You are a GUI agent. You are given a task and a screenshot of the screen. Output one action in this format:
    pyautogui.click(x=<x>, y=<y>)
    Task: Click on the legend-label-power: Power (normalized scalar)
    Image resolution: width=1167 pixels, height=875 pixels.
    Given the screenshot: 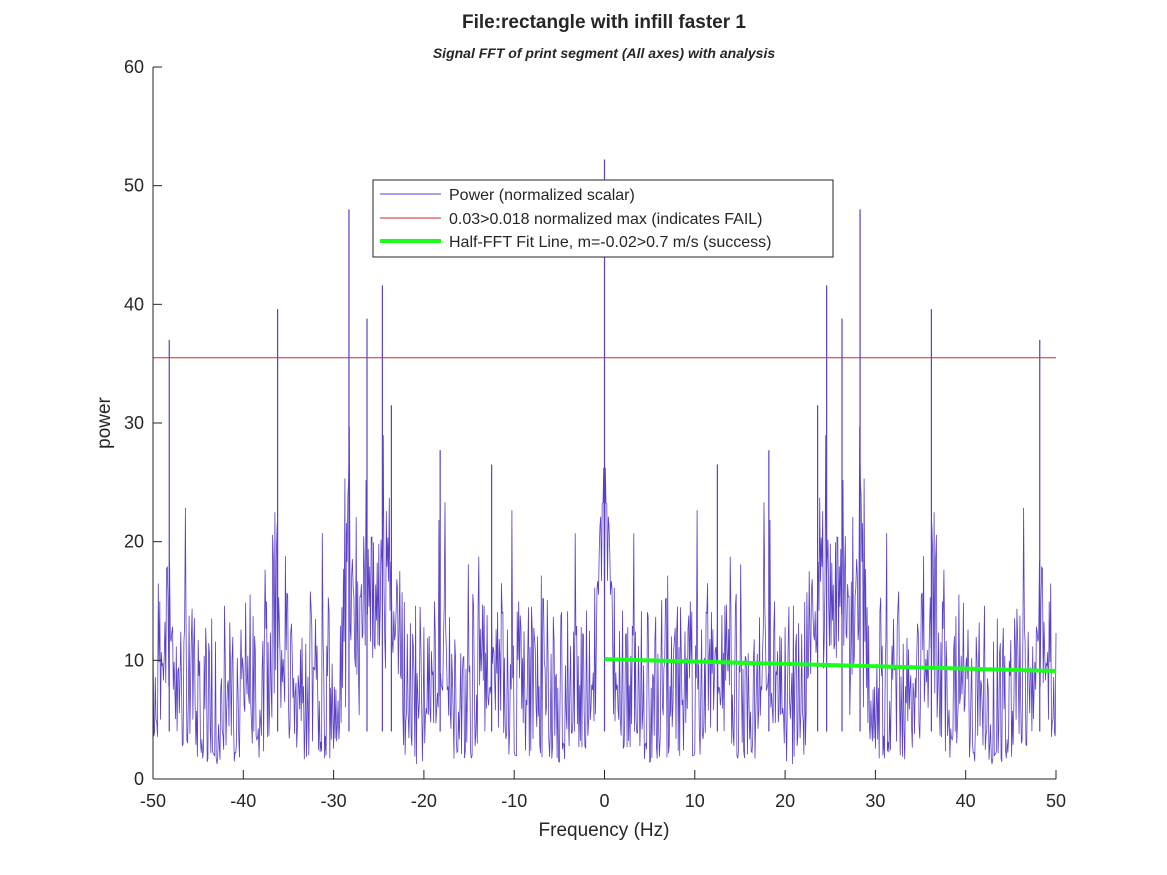 What is the action you would take?
    pyautogui.click(x=542, y=195)
    